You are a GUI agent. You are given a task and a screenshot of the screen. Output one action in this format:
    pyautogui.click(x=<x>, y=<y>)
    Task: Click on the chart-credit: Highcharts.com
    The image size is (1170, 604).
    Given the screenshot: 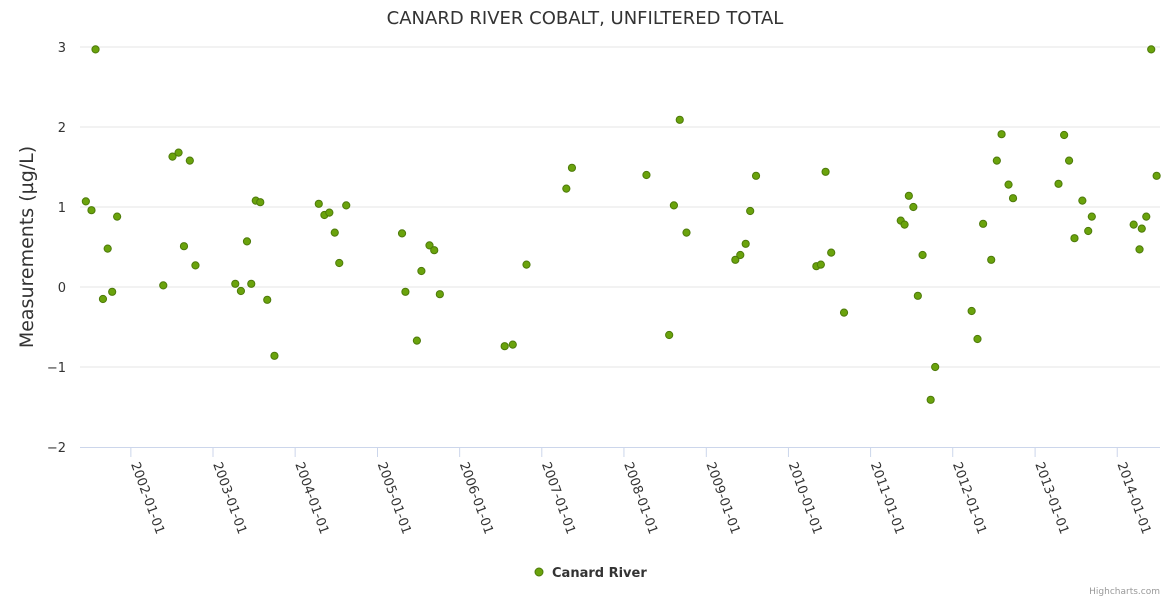 What is the action you would take?
    pyautogui.click(x=1124, y=592)
    